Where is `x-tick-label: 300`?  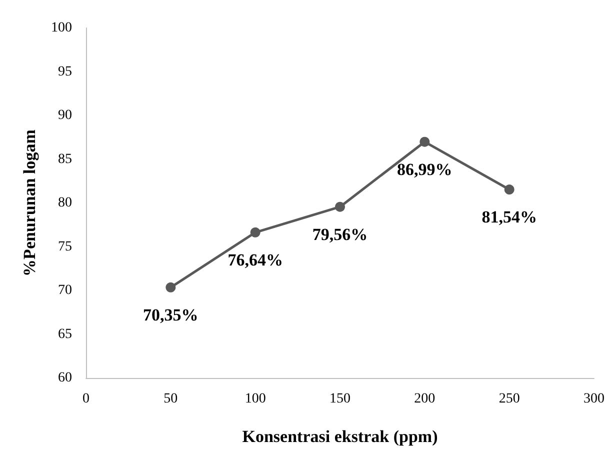
x-tick-label: 300 is located at coordinates (594, 399).